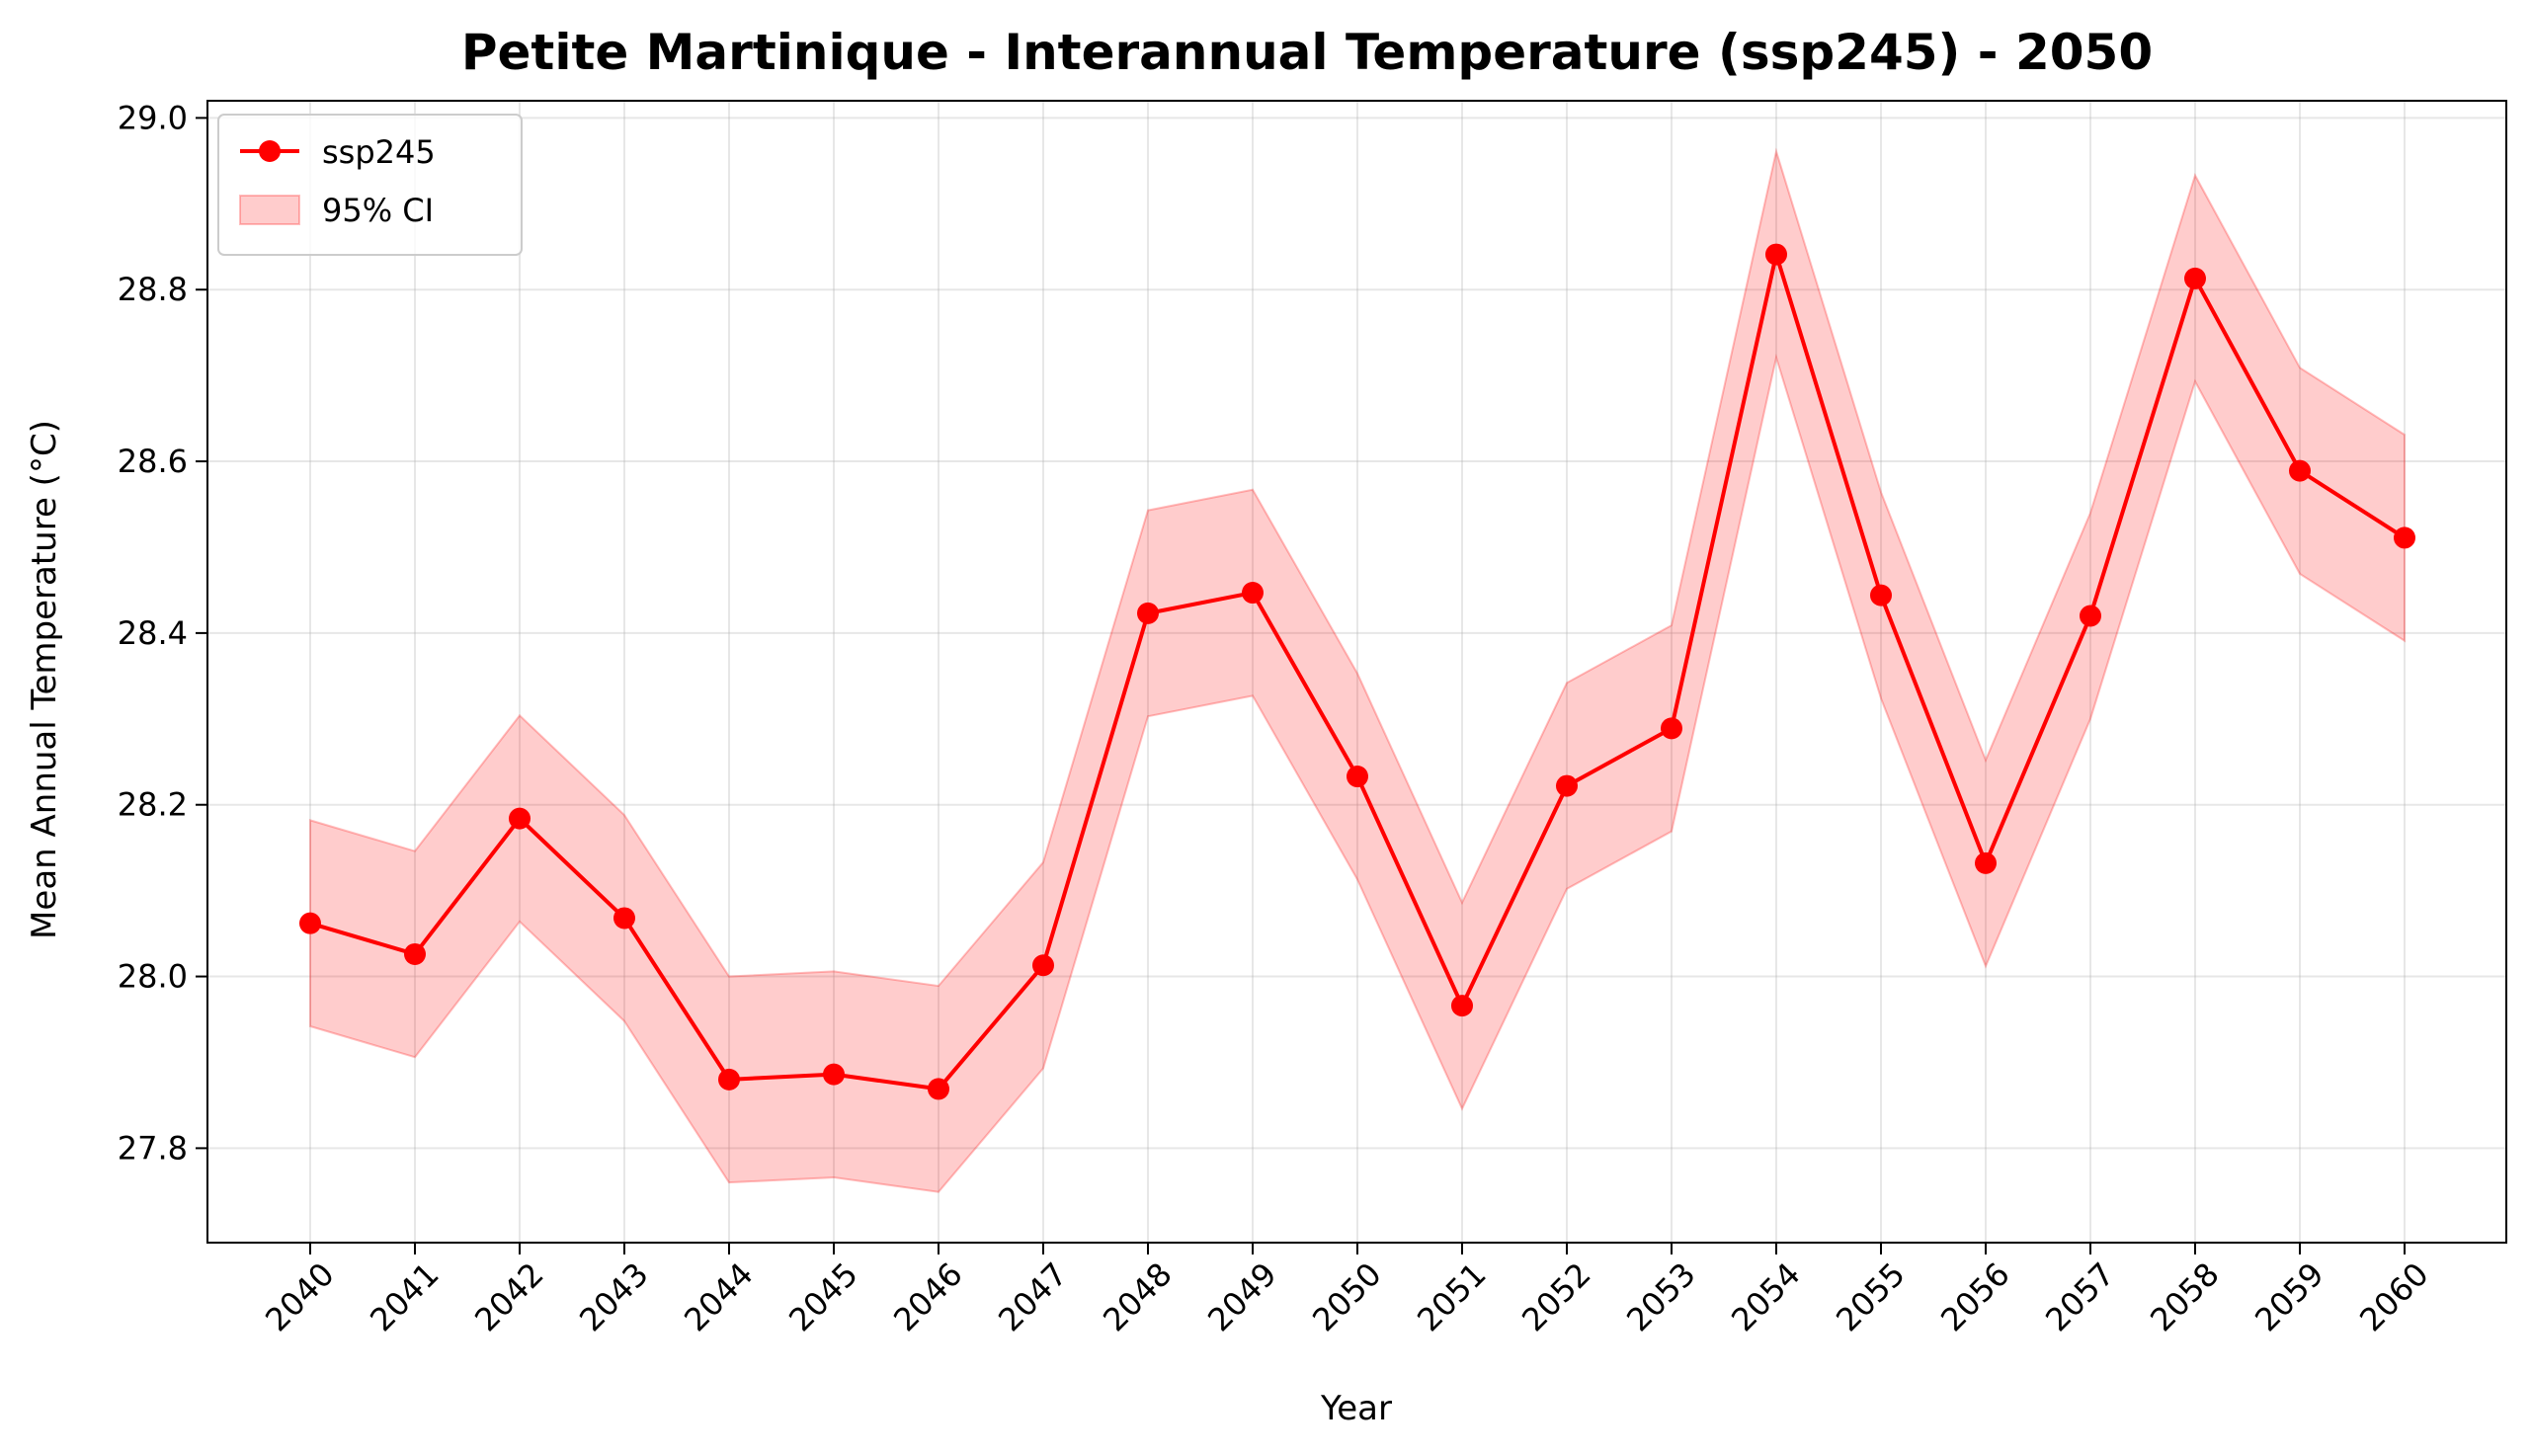 This screenshot has height=1456, width=2532. I want to click on data-point-2041, so click(415, 953).